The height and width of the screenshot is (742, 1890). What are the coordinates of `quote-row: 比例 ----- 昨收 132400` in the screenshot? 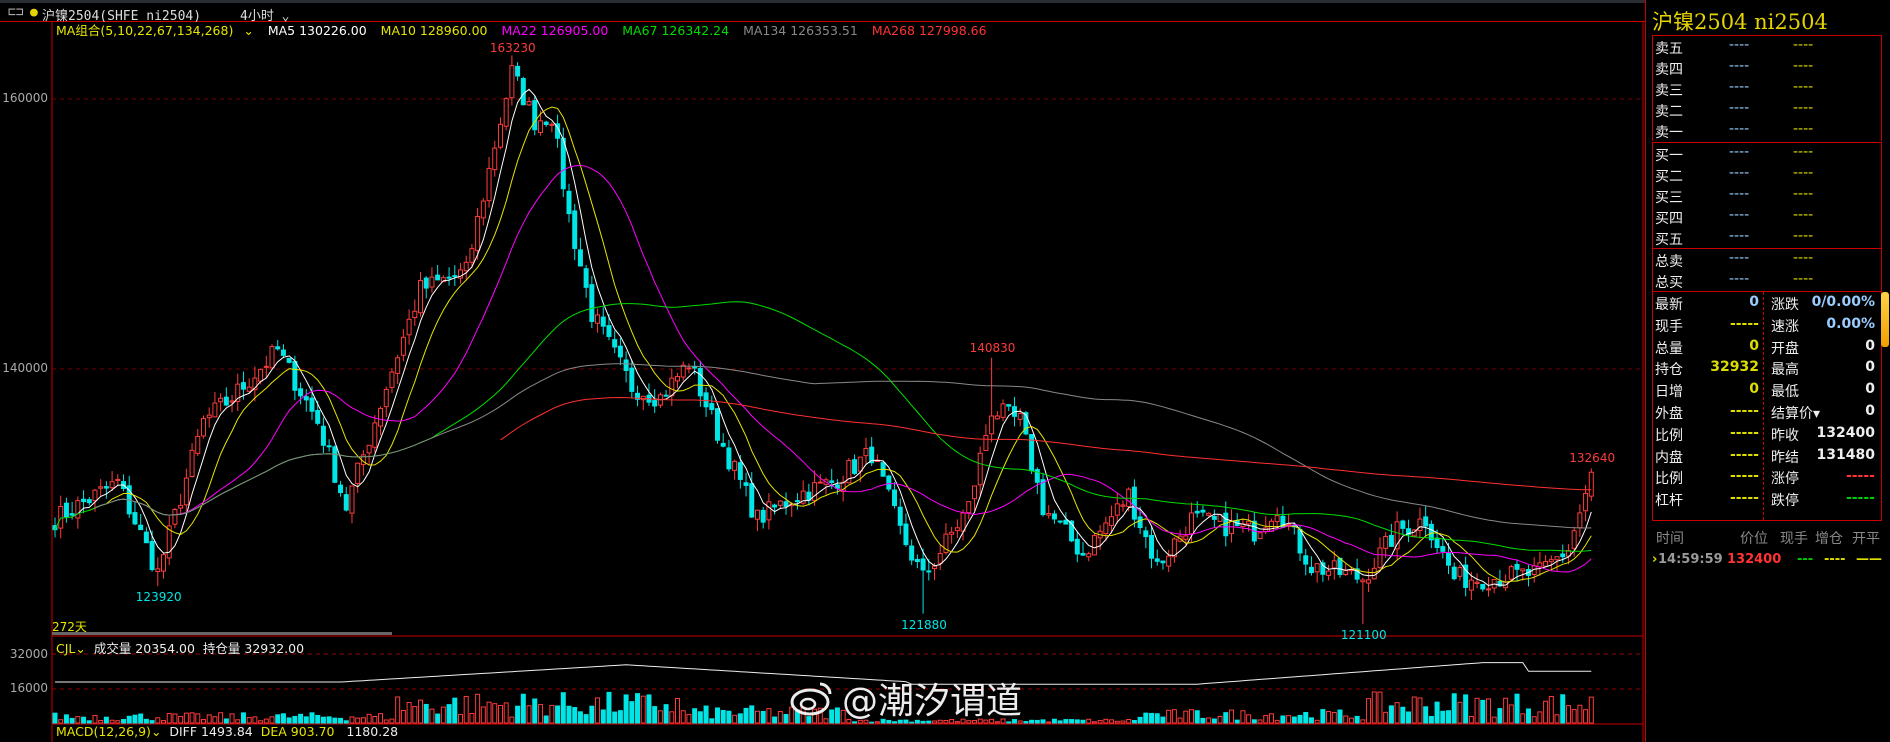 It's located at (1767, 434).